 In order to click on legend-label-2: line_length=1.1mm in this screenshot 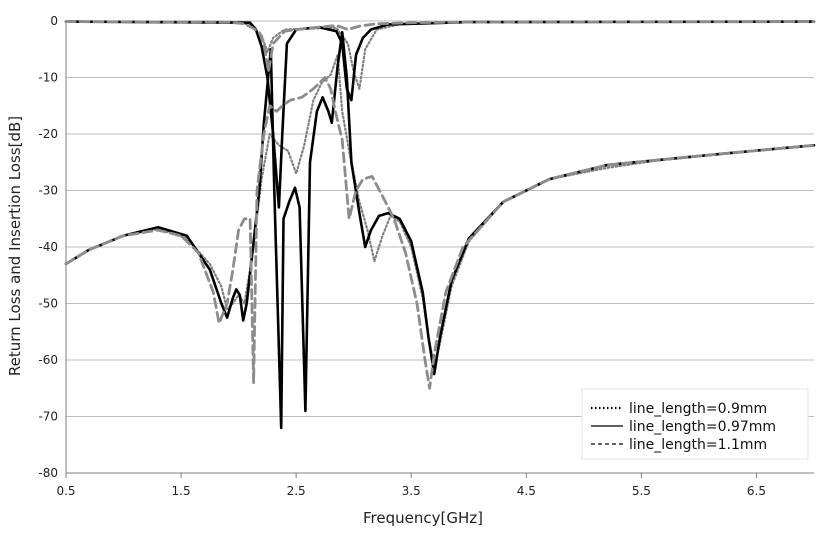, I will do `click(698, 445)`.